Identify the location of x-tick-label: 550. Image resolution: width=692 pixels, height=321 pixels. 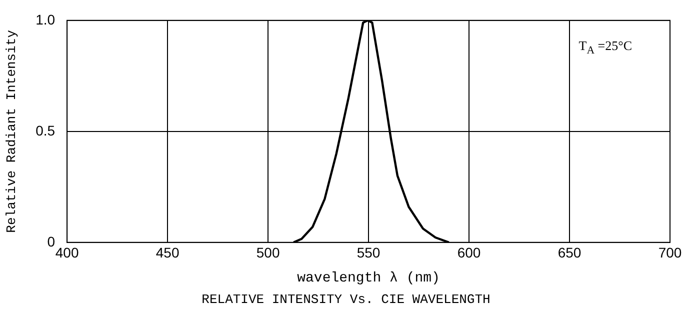
(368, 252).